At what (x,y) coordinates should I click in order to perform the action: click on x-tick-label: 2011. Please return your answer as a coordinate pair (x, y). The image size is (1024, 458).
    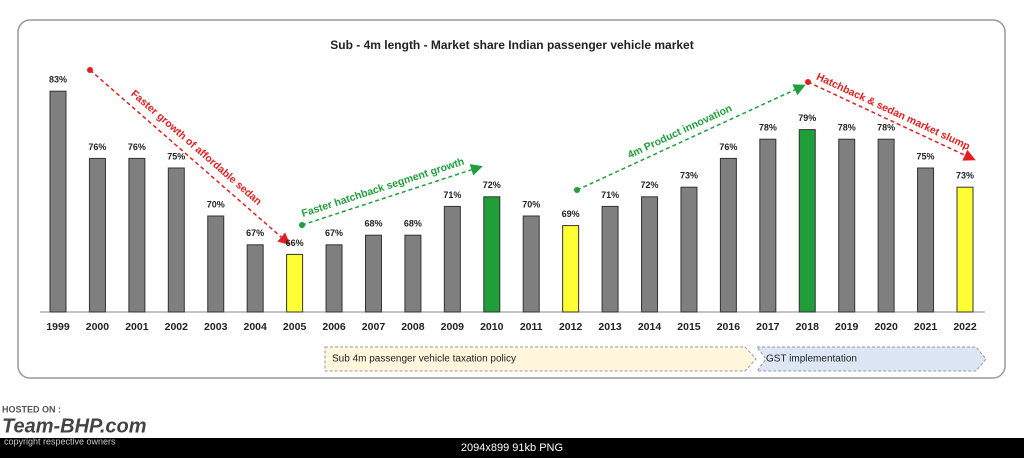
    Looking at the image, I should click on (531, 327).